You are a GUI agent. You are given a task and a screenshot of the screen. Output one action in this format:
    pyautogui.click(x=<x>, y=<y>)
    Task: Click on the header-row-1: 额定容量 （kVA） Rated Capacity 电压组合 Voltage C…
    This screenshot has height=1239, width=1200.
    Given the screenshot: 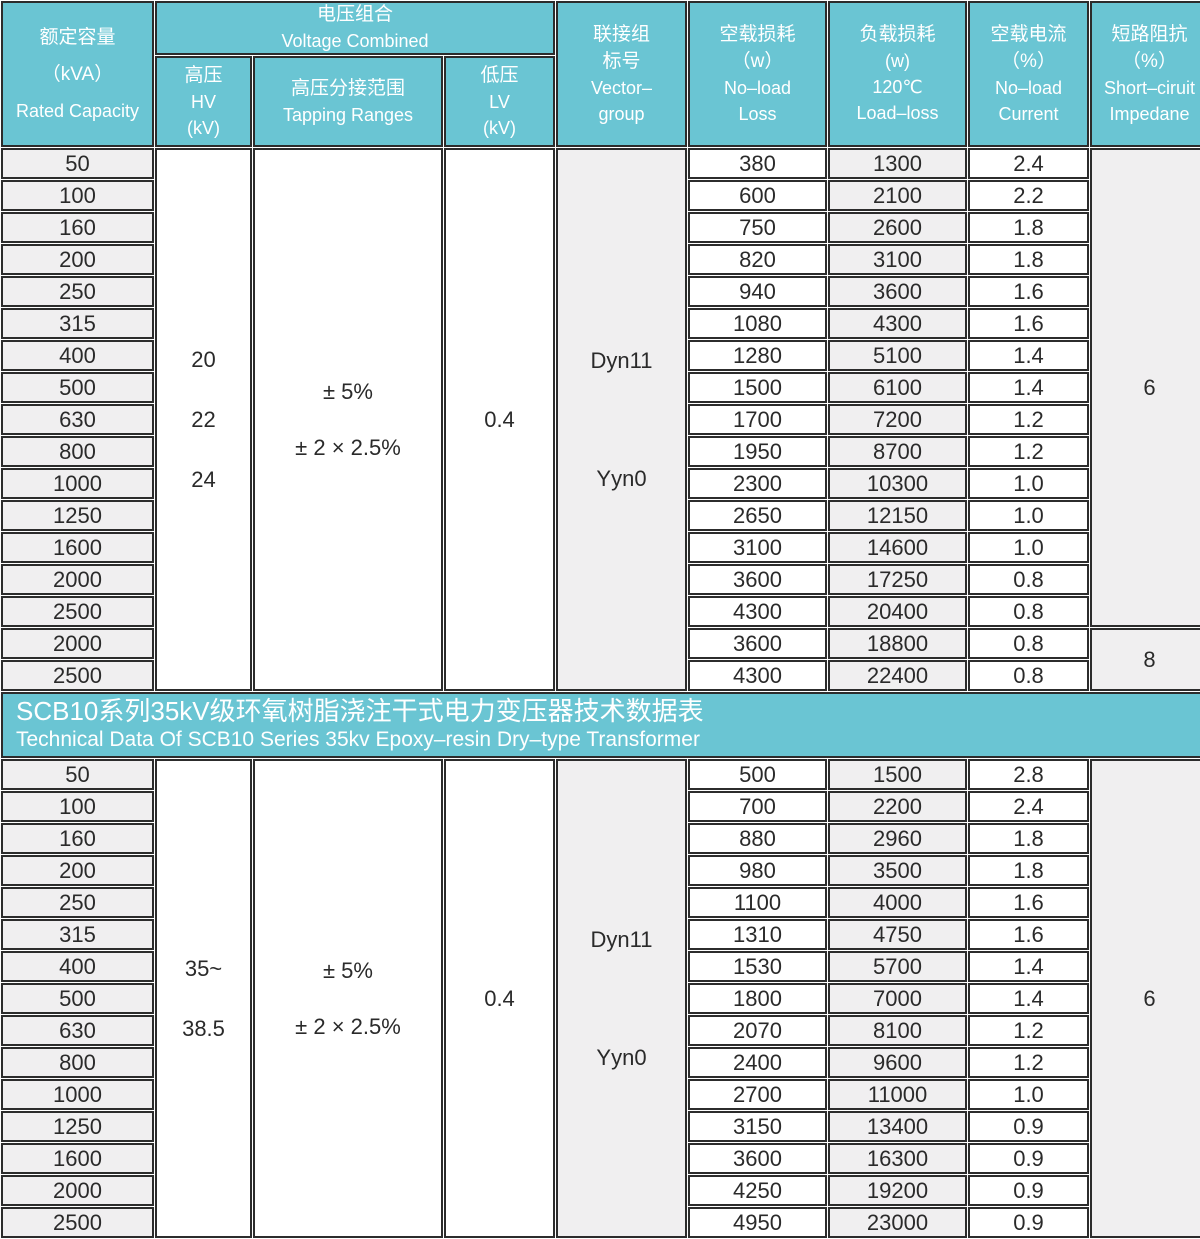 What is the action you would take?
    pyautogui.click(x=600, y=74)
    